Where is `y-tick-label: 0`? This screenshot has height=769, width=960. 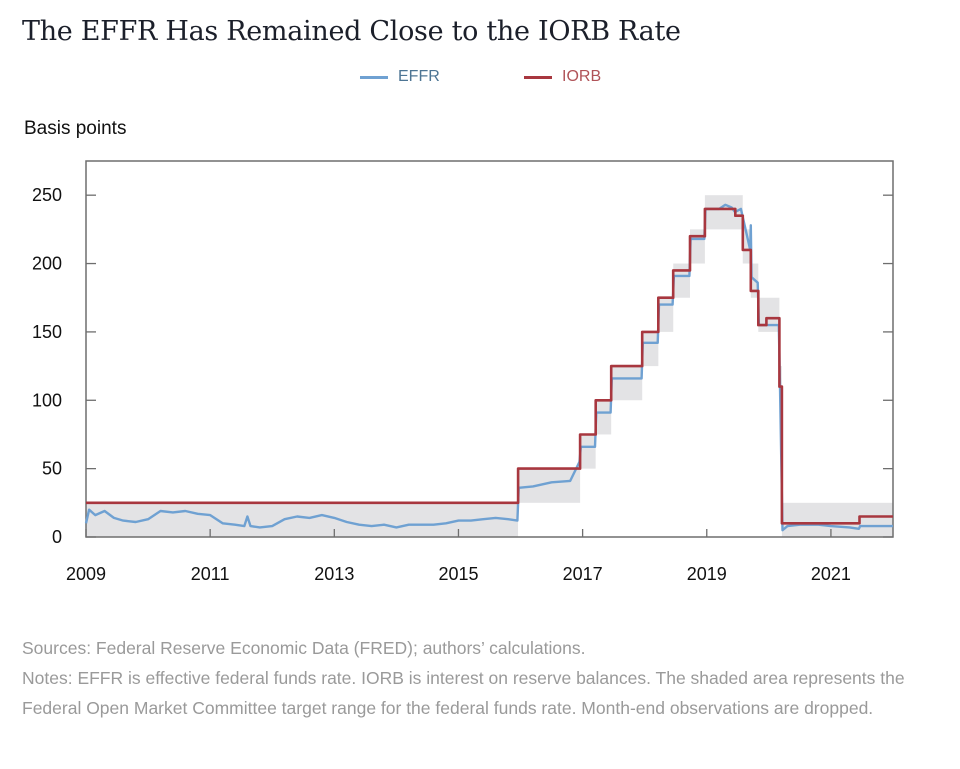 y-tick-label: 0 is located at coordinates (57, 537).